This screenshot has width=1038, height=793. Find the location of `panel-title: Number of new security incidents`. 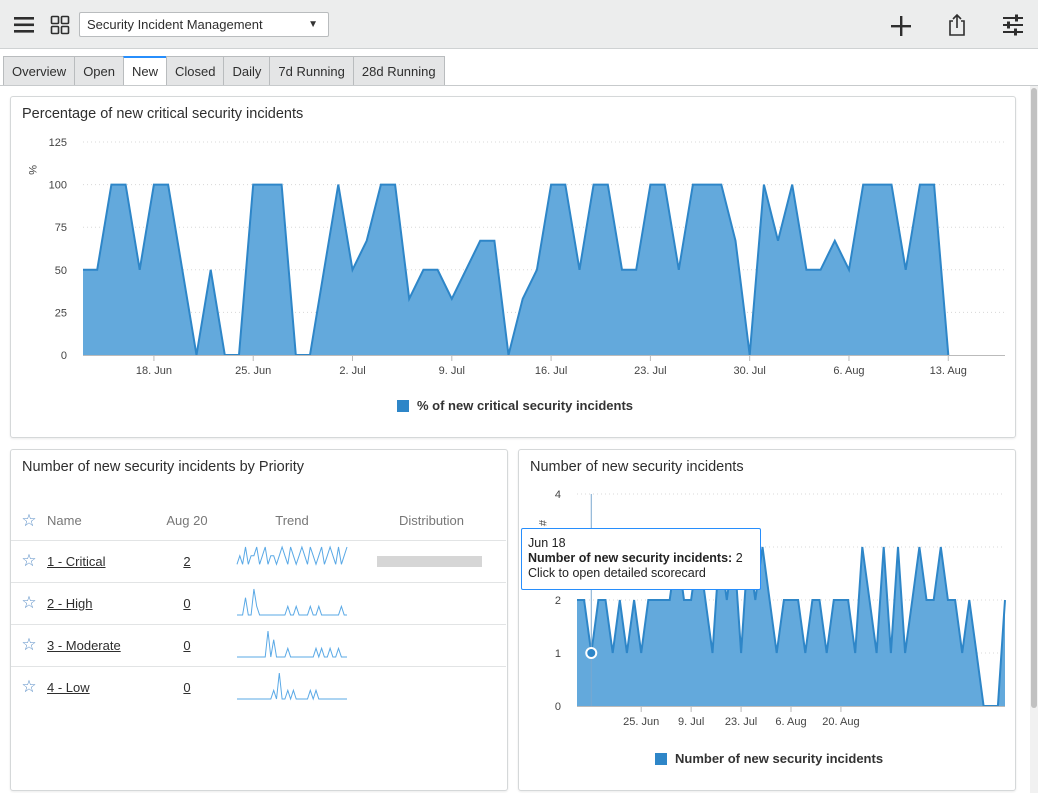

panel-title: Number of new security incidents is located at coordinates (637, 467).